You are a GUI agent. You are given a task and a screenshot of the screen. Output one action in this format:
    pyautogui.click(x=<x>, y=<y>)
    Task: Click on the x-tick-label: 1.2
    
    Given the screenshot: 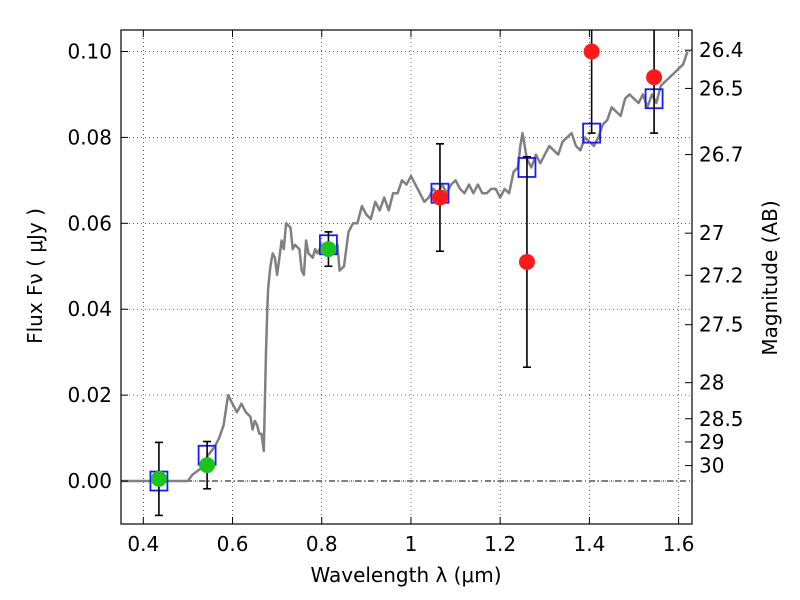 What is the action you would take?
    pyautogui.click(x=500, y=544)
    